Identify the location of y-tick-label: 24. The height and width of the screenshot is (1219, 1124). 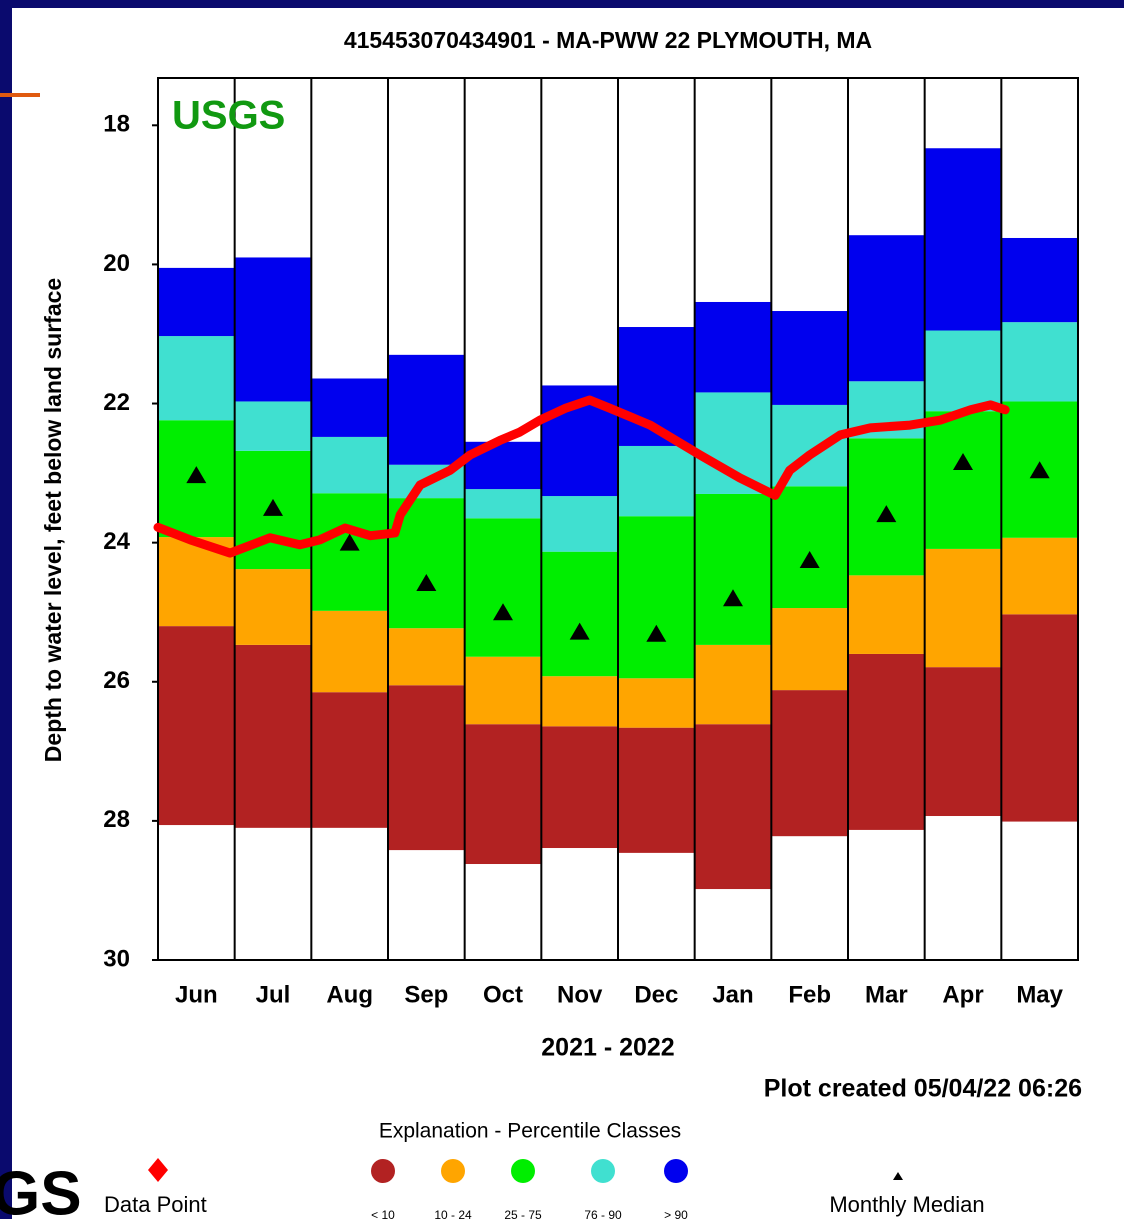
(116, 541).